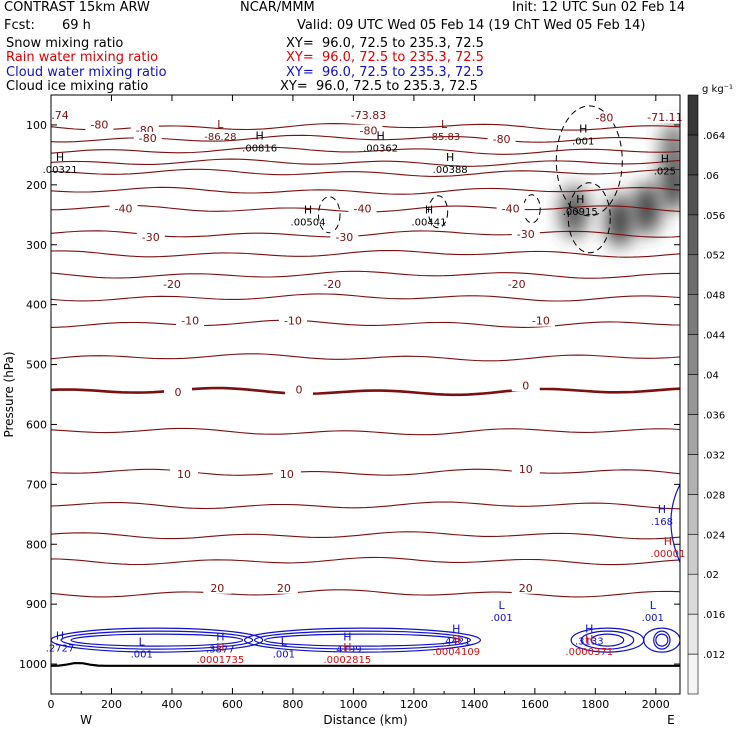  What do you see at coordinates (36, 544) in the screenshot?
I see `y-tick-label: 800` at bounding box center [36, 544].